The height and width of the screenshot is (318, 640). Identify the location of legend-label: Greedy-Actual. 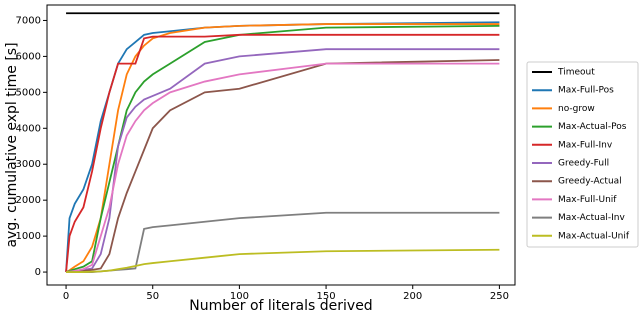
(590, 182).